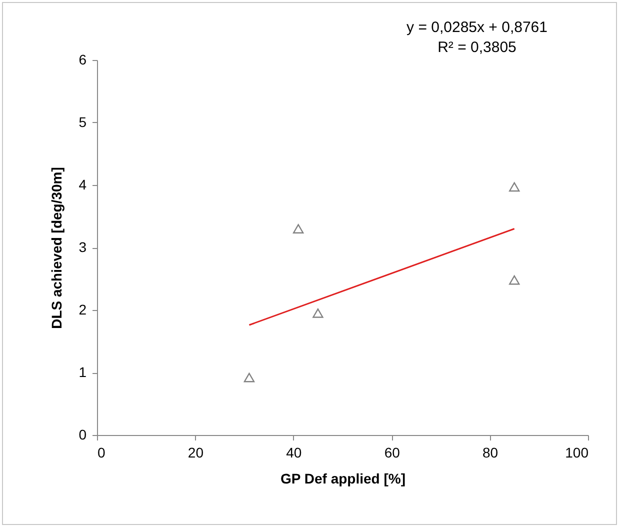  I want to click on y-tick-label: 2, so click(82, 310).